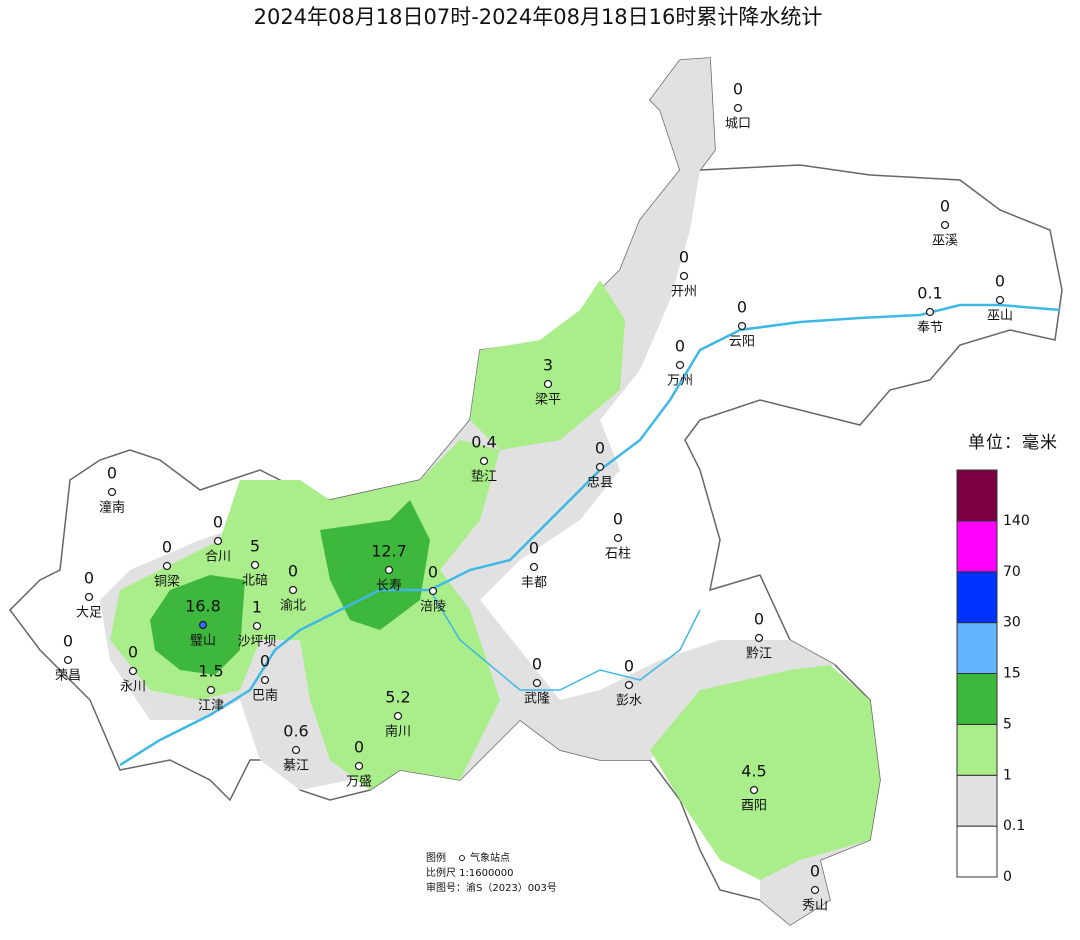 This screenshot has height=940, width=1080. What do you see at coordinates (1012, 623) in the screenshot?
I see `legend-label: 30` at bounding box center [1012, 623].